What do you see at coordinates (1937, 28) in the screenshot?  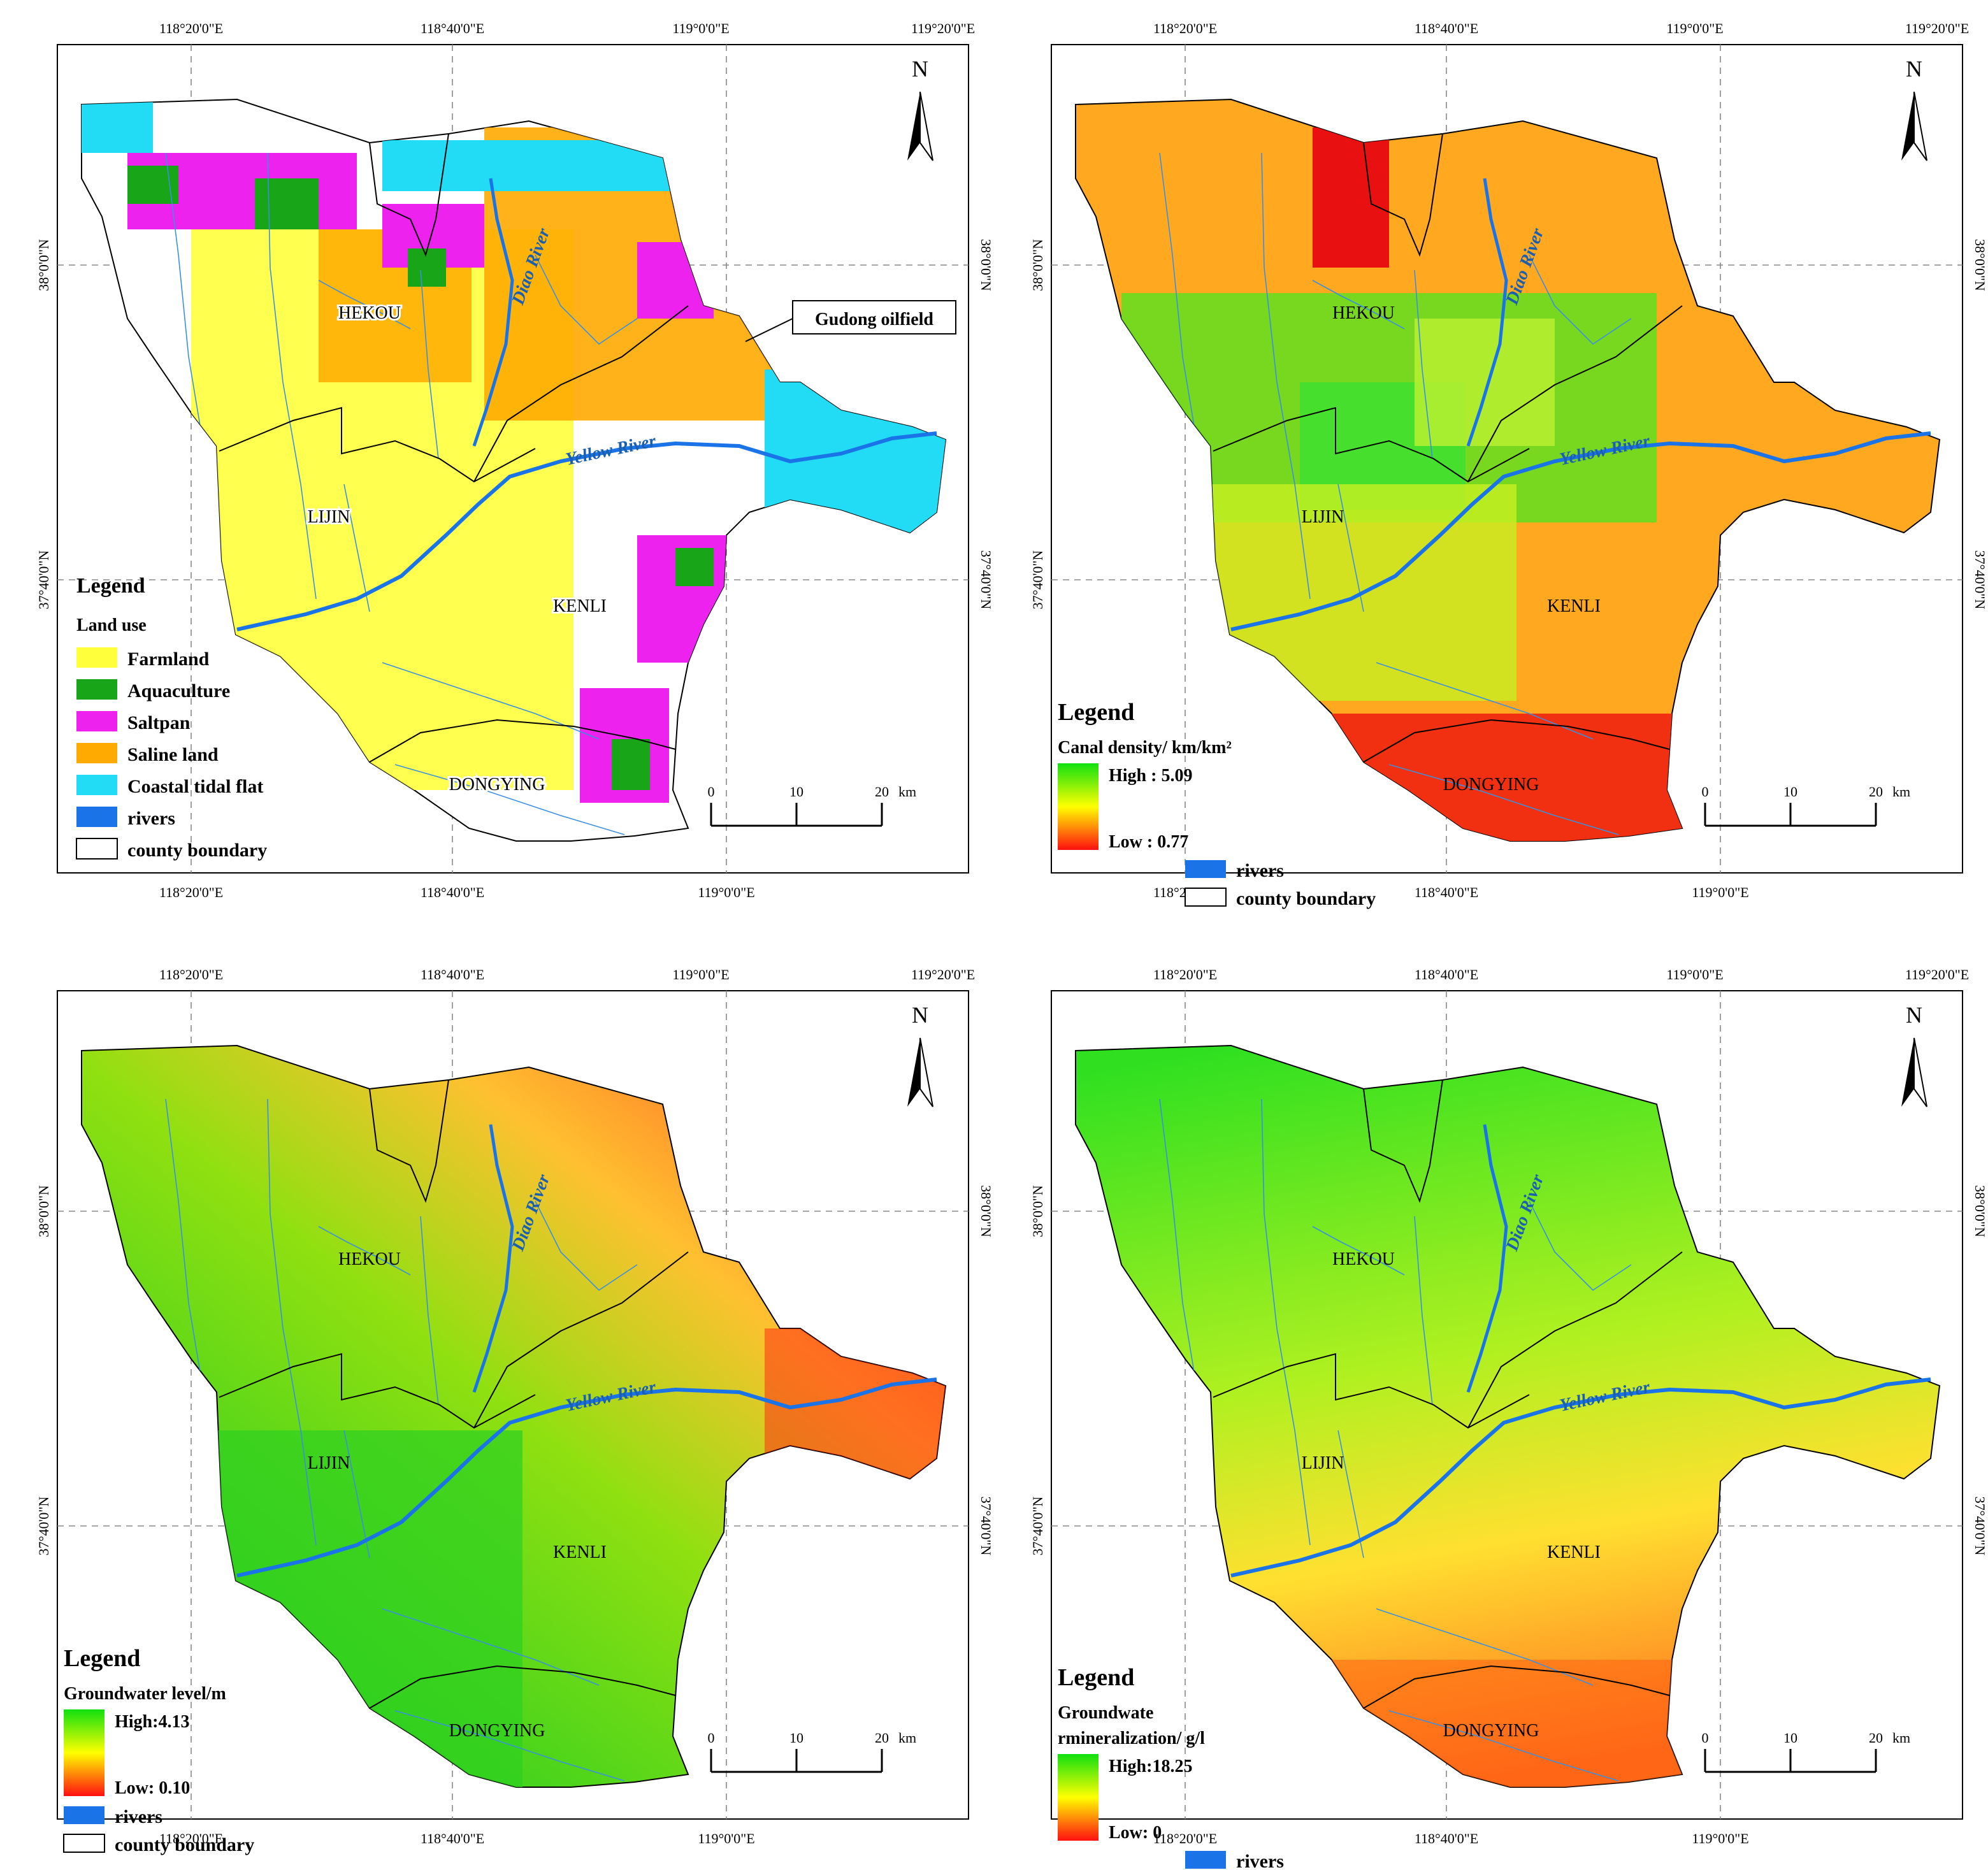 I see `top-longitude-label: 119°20'0"E` at bounding box center [1937, 28].